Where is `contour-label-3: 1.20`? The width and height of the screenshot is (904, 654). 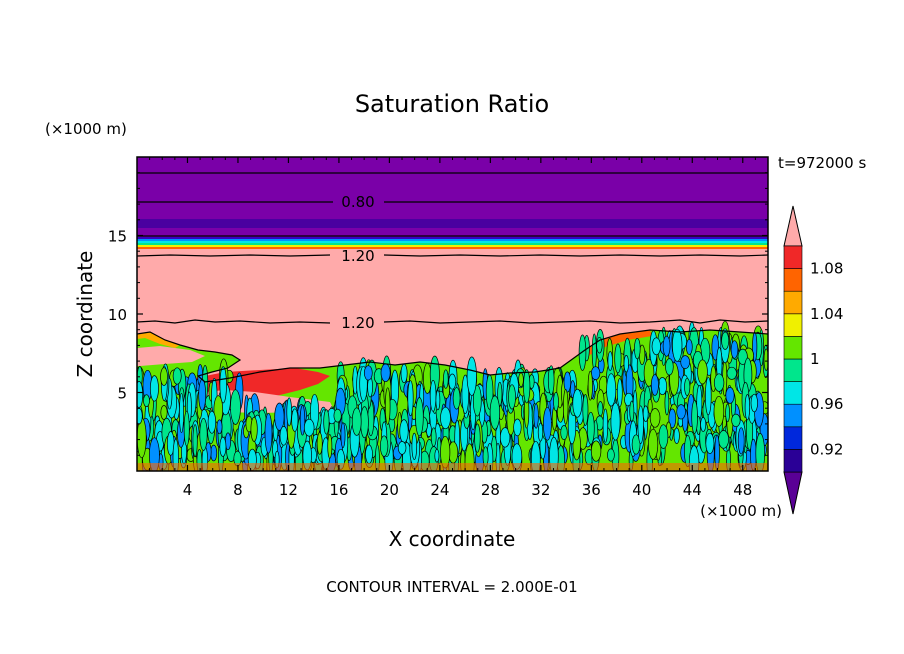 contour-label-3: 1.20 is located at coordinates (357, 323).